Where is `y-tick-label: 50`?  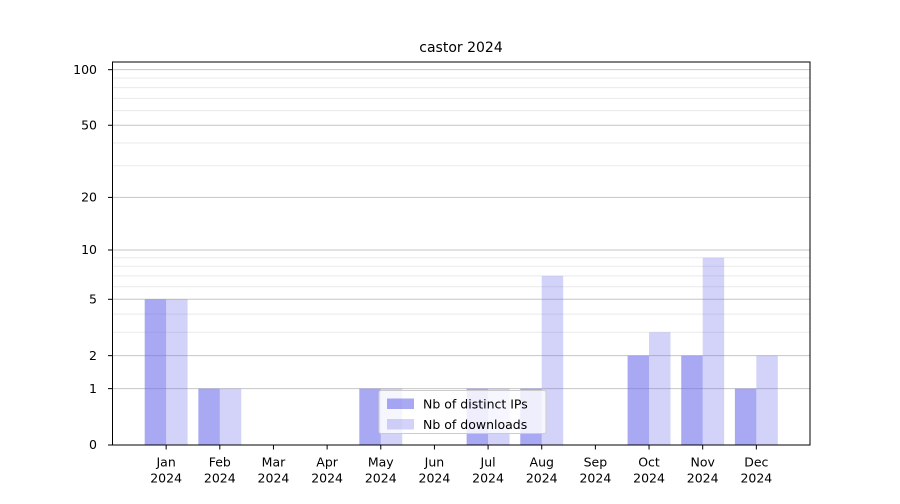
y-tick-label: 50 is located at coordinates (89, 124).